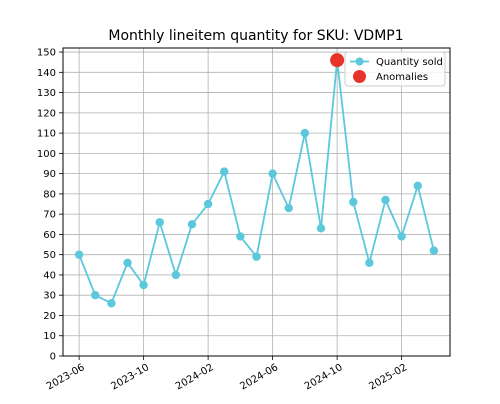 This screenshot has width=500, height=404. What do you see at coordinates (46, 53) in the screenshot?
I see `y-tick-label: 150` at bounding box center [46, 53].